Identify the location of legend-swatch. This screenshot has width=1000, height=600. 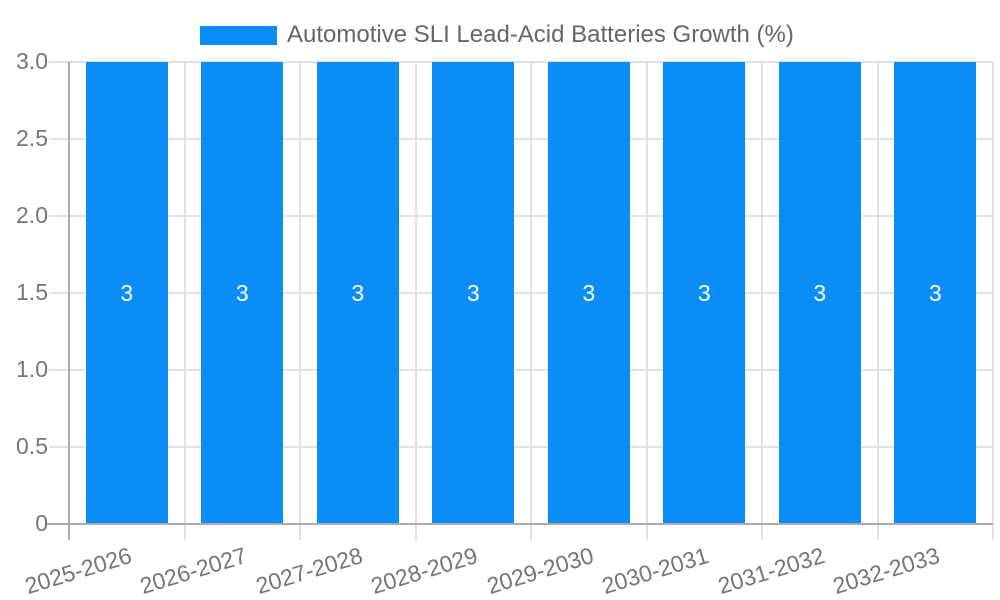
(238, 35).